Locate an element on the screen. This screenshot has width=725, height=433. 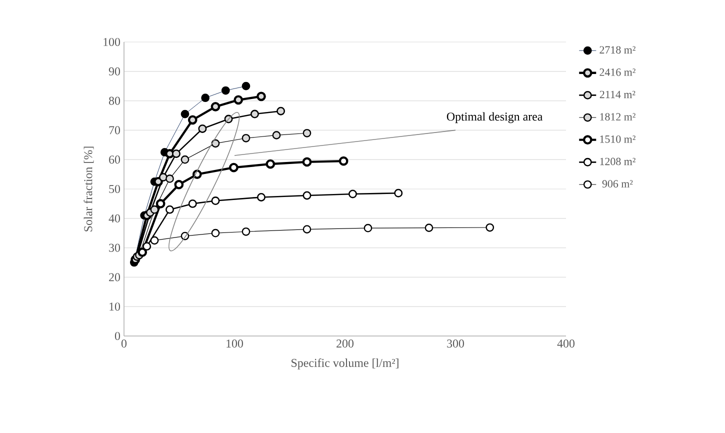
legend-label: 1812 m² is located at coordinates (618, 117).